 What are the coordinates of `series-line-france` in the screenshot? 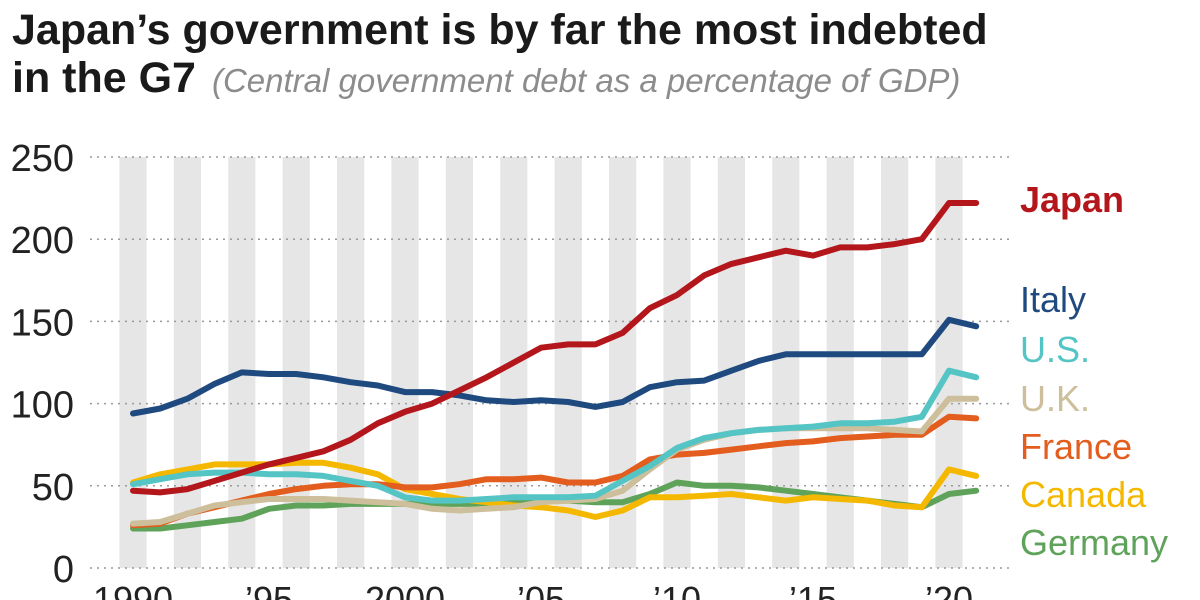 It's located at (555, 471).